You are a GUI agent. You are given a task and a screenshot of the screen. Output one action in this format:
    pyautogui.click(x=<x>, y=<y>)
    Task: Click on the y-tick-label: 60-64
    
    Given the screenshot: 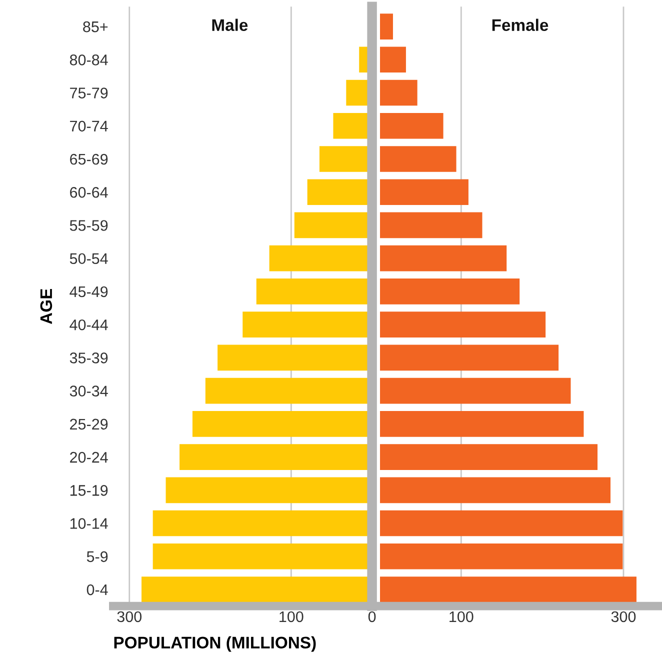 What is the action you would take?
    pyautogui.click(x=89, y=192)
    